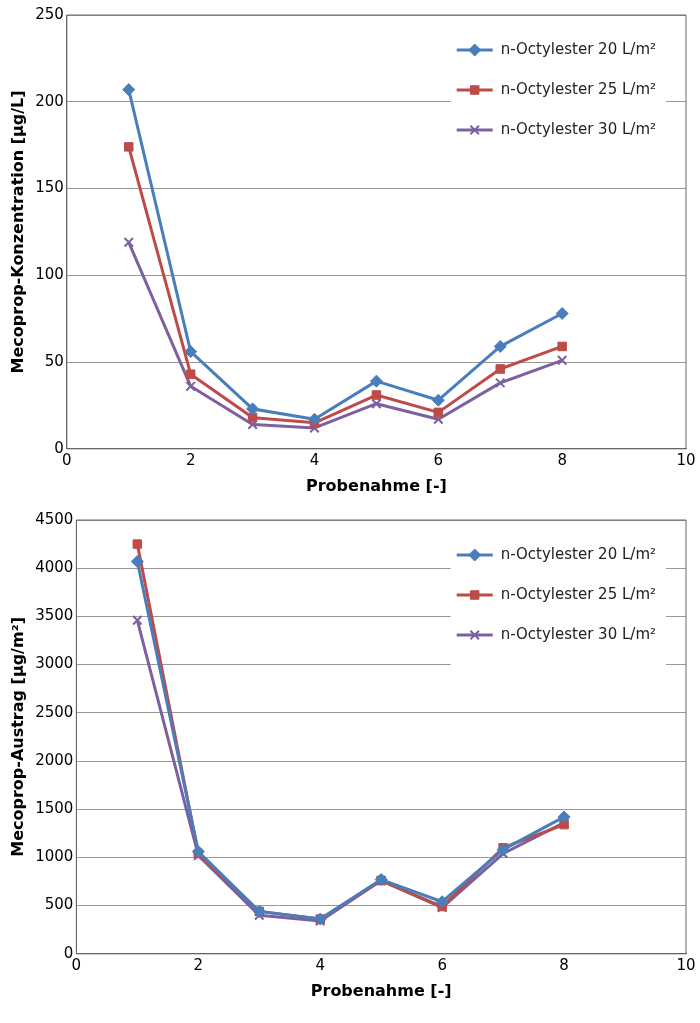 The height and width of the screenshot is (1023, 700). I want to click on y-tick-label: 50, so click(54, 360).